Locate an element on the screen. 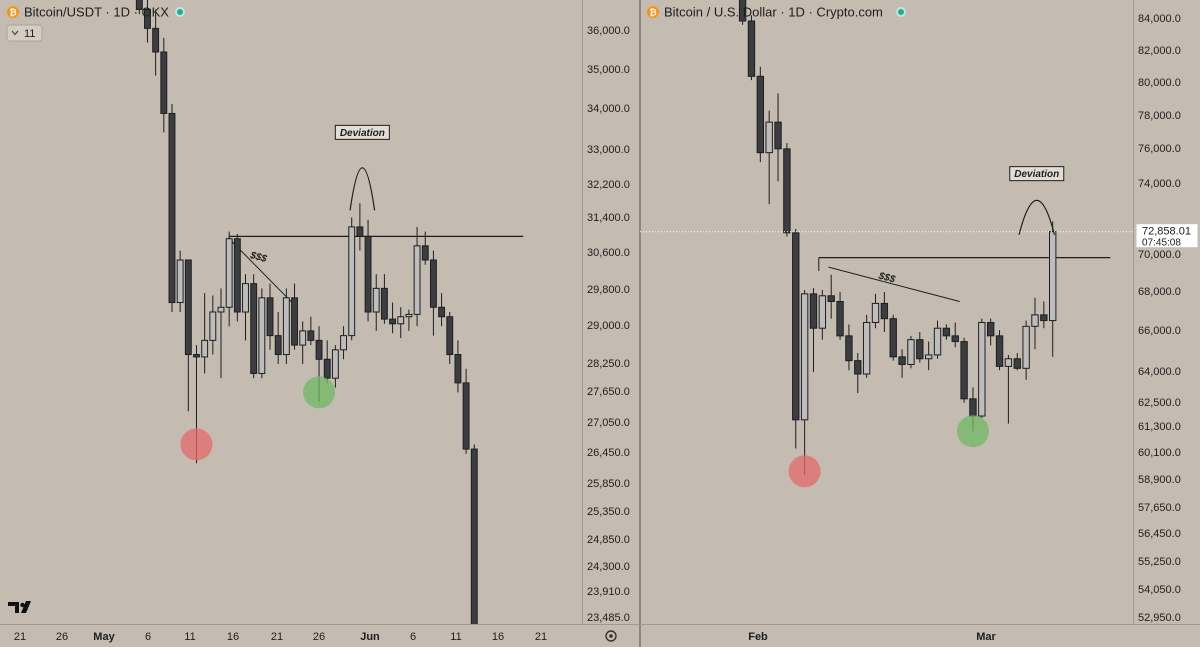 The image size is (1200, 647). y-tick-label: 25,350.0 is located at coordinates (608, 512).